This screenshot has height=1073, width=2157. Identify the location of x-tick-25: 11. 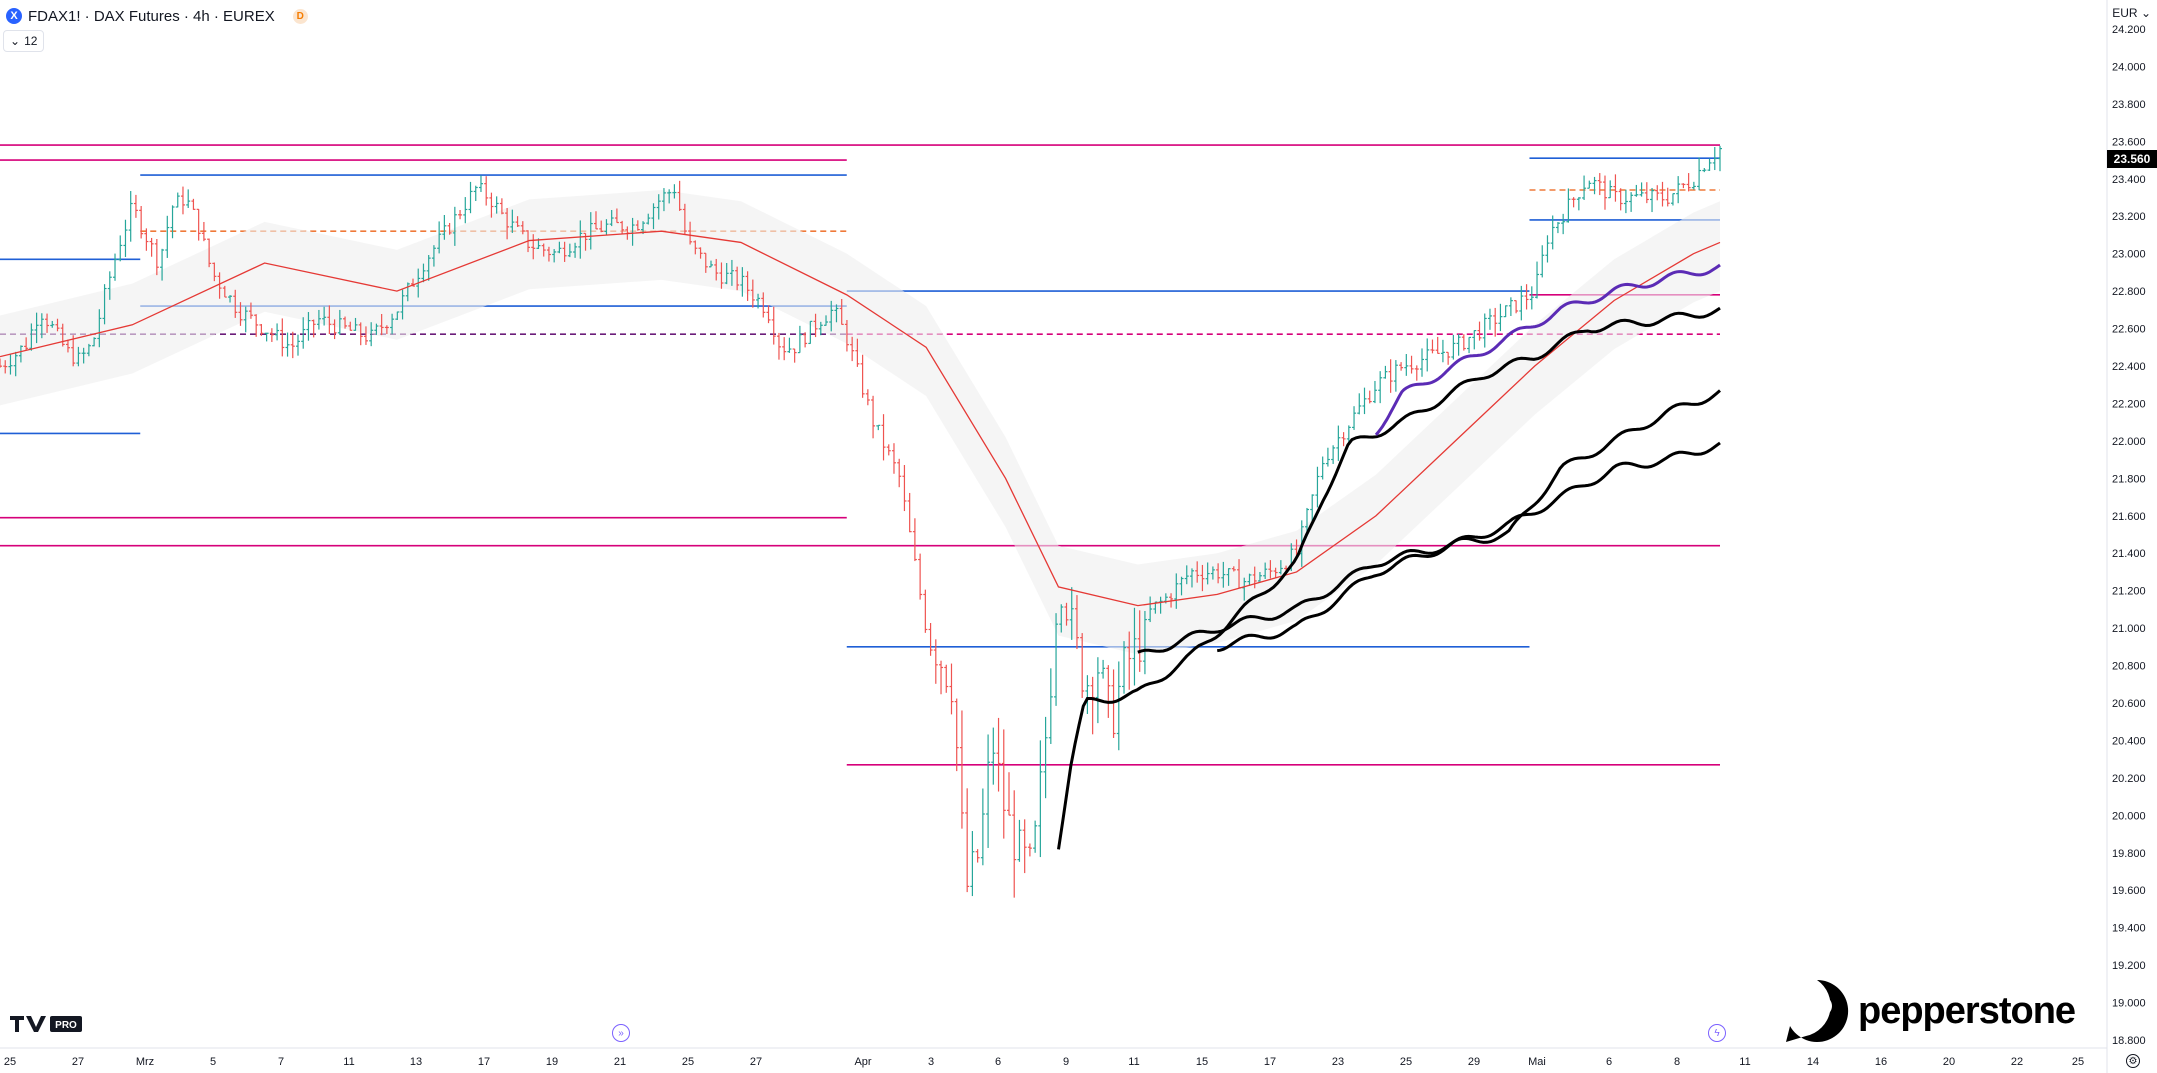
(1744, 1062).